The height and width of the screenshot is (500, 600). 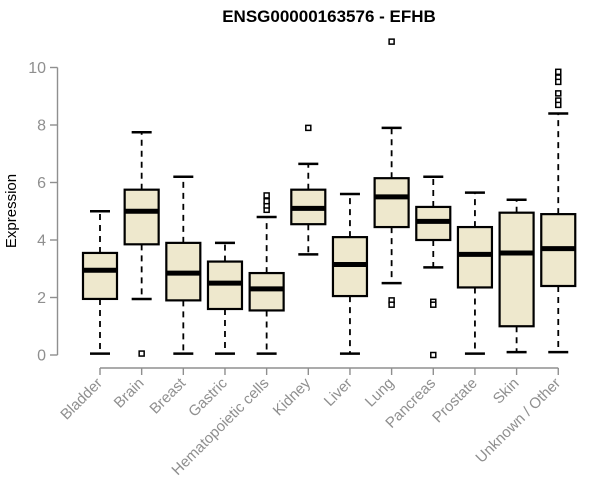 I want to click on x-tick-label: Brain, so click(x=129, y=393).